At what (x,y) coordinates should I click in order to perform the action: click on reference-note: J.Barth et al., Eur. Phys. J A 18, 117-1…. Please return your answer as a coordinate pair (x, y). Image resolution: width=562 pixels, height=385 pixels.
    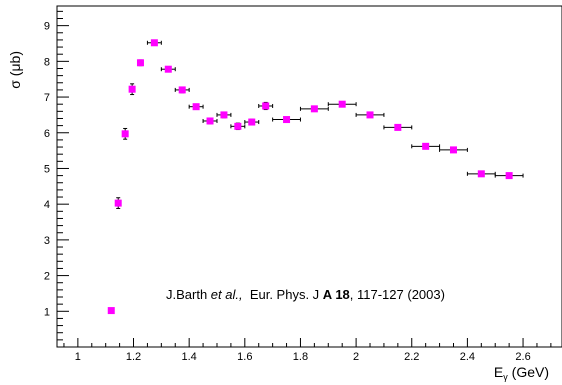
    Looking at the image, I should click on (305, 294).